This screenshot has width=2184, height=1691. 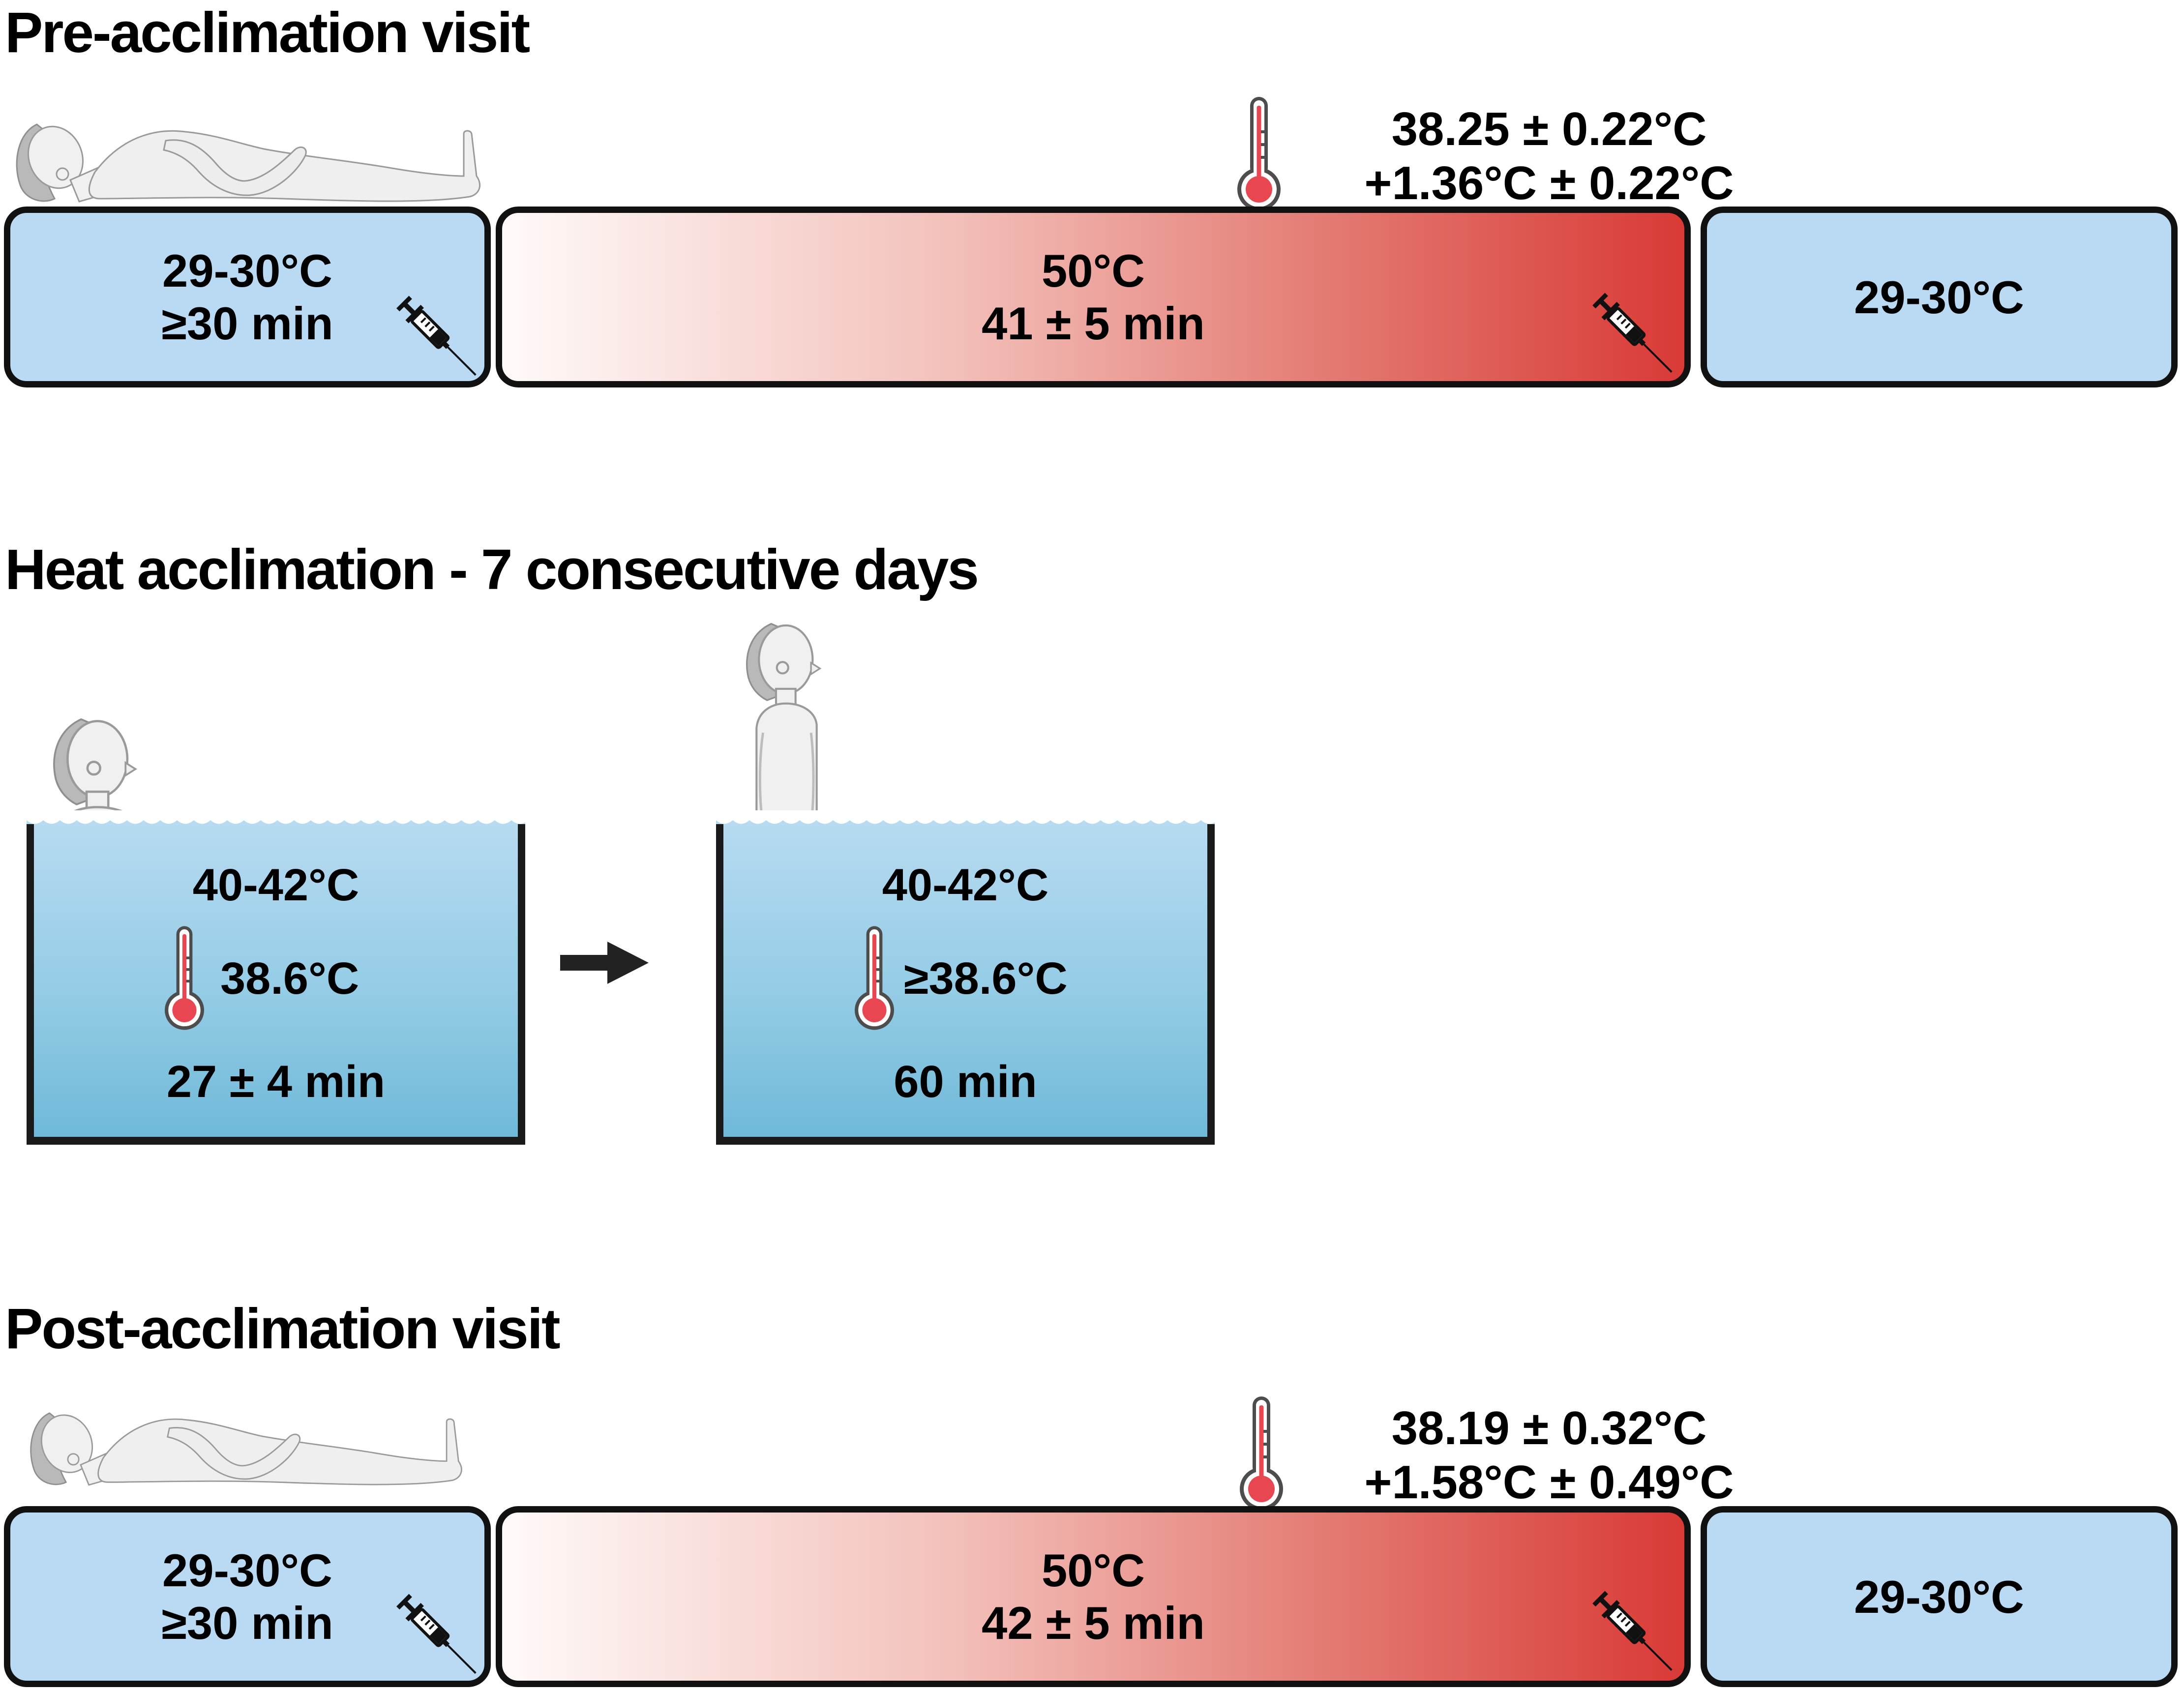 I want to click on post-peak-core-temp: 38.19 ± 0.32°C, so click(x=1549, y=1428).